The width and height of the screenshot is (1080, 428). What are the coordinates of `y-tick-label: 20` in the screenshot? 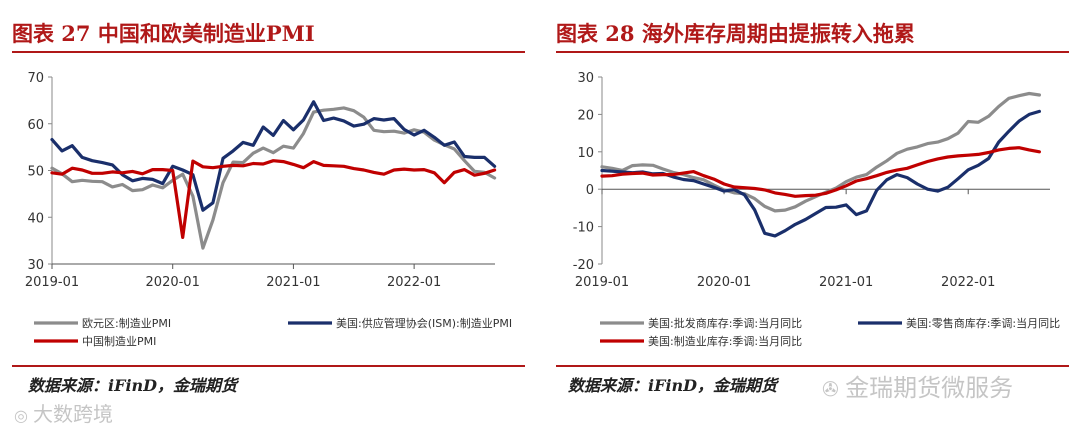 It's located at (585, 115).